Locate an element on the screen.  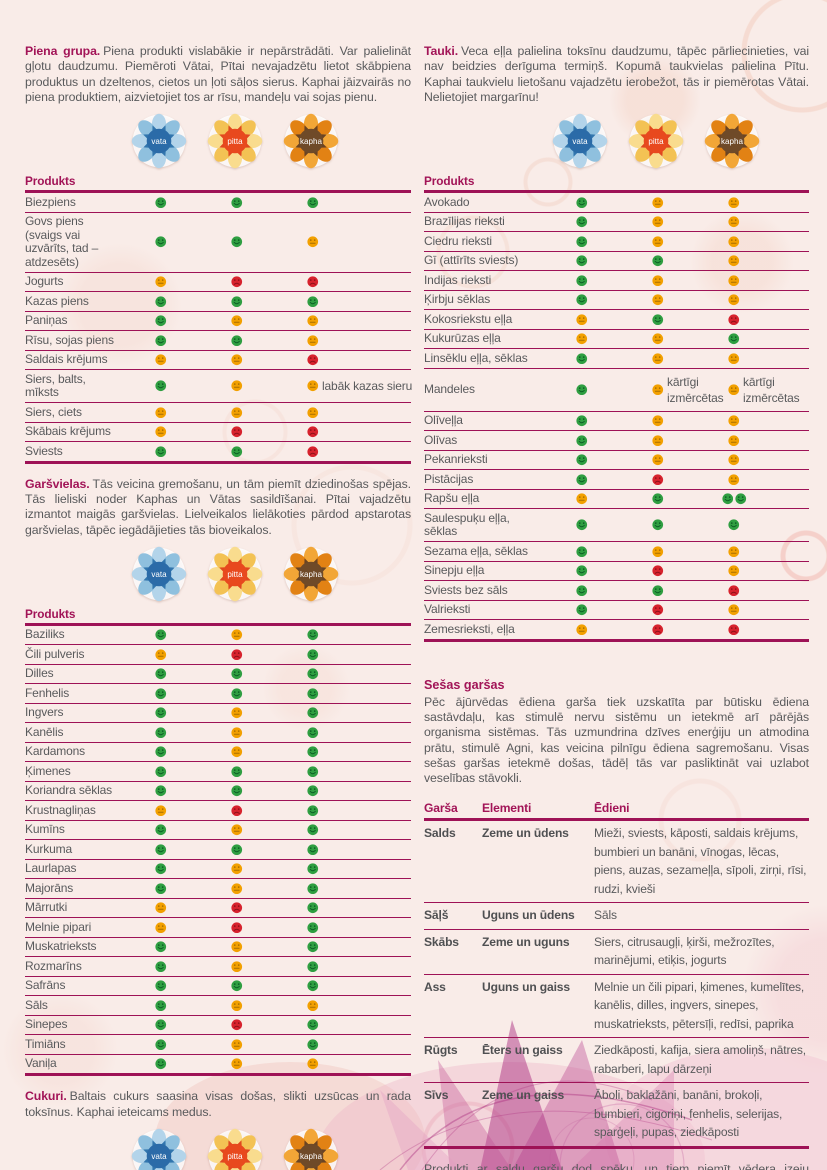
product-name: Sāls is located at coordinates (36, 1004).